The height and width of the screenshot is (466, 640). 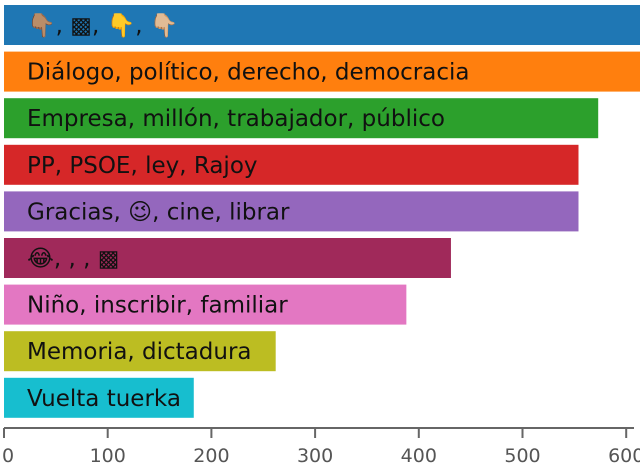 What do you see at coordinates (103, 25) in the screenshot?
I see `bar-label-0: 👇🏽, ▩, 👇, 👇🏼` at bounding box center [103, 25].